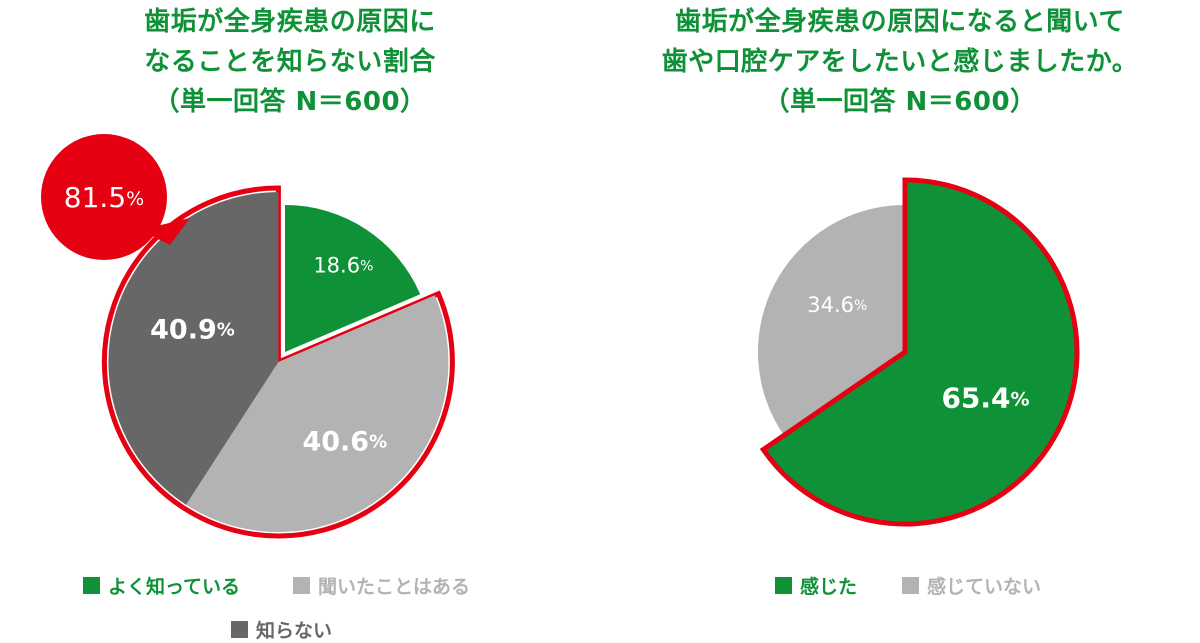 This screenshot has height=643, width=1200. I want to click on label-felt: 65.4%, so click(985, 398).